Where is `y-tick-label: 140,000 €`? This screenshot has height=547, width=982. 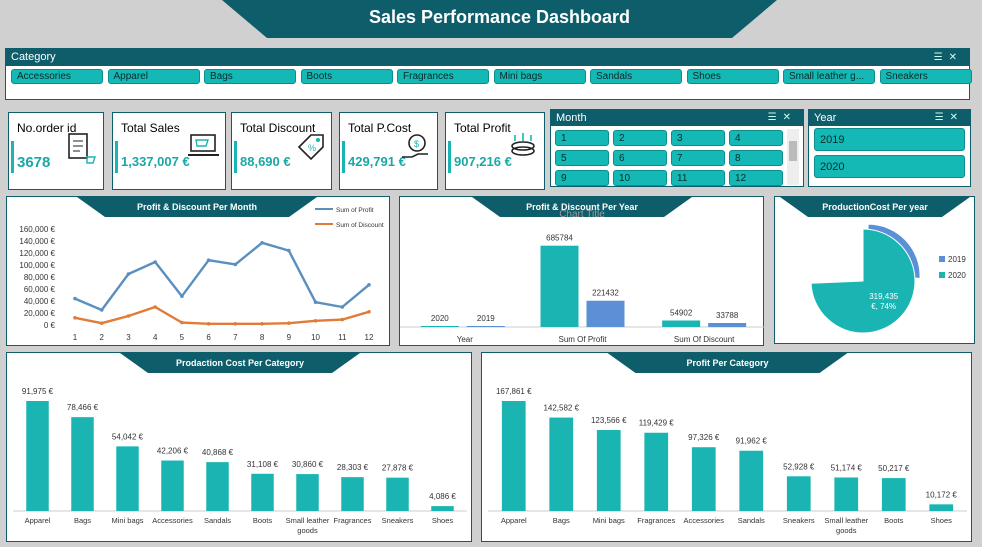 y-tick-label: 140,000 € is located at coordinates (37, 241).